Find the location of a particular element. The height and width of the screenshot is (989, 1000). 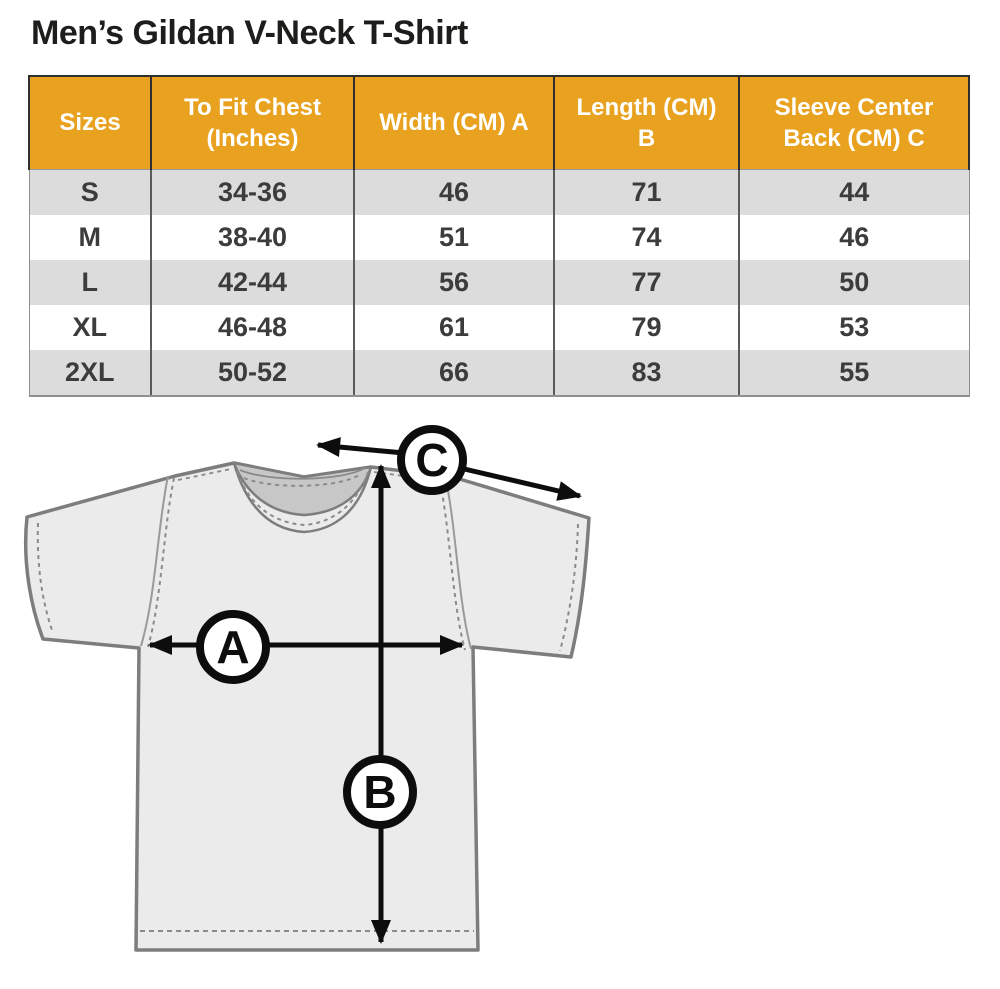

header-label: To Fit Chest (Inches) is located at coordinates (252, 122).